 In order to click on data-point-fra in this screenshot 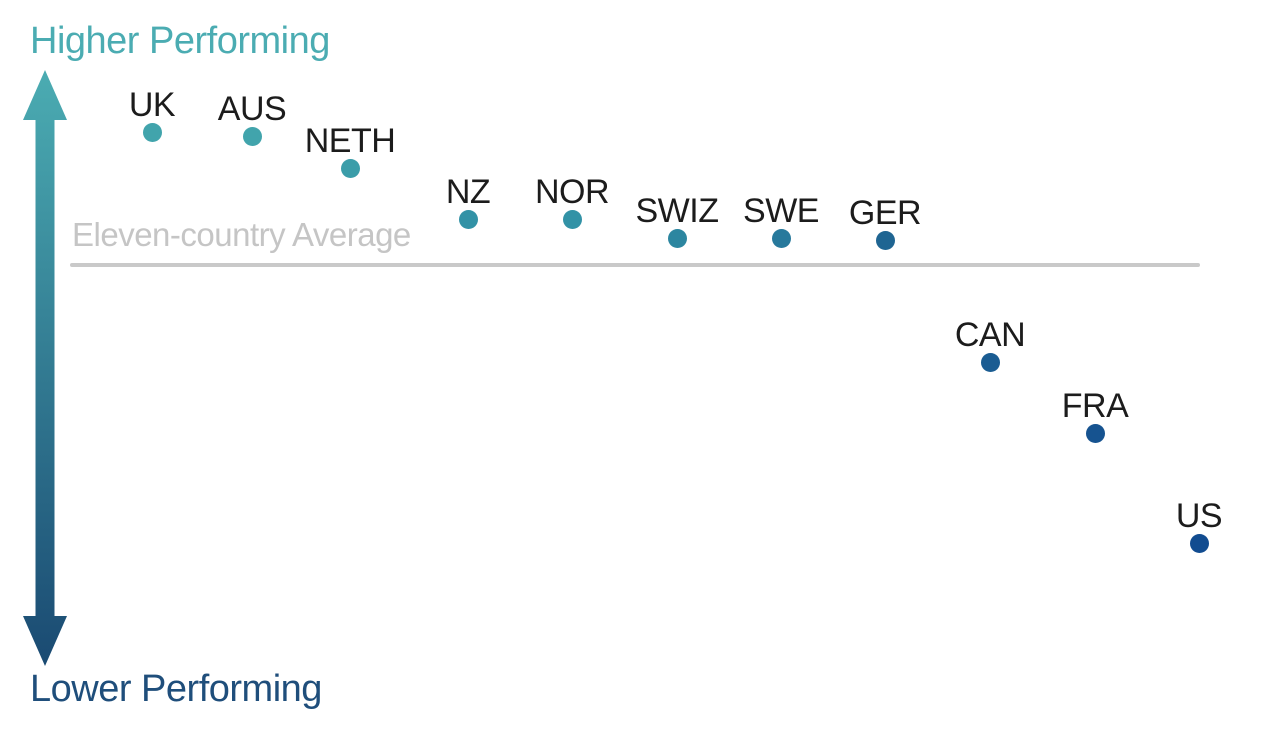, I will do `click(1095, 433)`.